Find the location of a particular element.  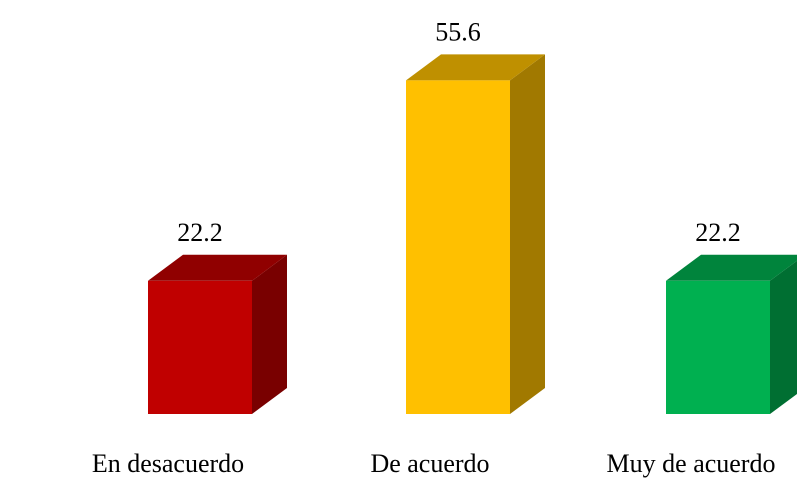

category-label: Muy de acuerdo is located at coordinates (691, 463).